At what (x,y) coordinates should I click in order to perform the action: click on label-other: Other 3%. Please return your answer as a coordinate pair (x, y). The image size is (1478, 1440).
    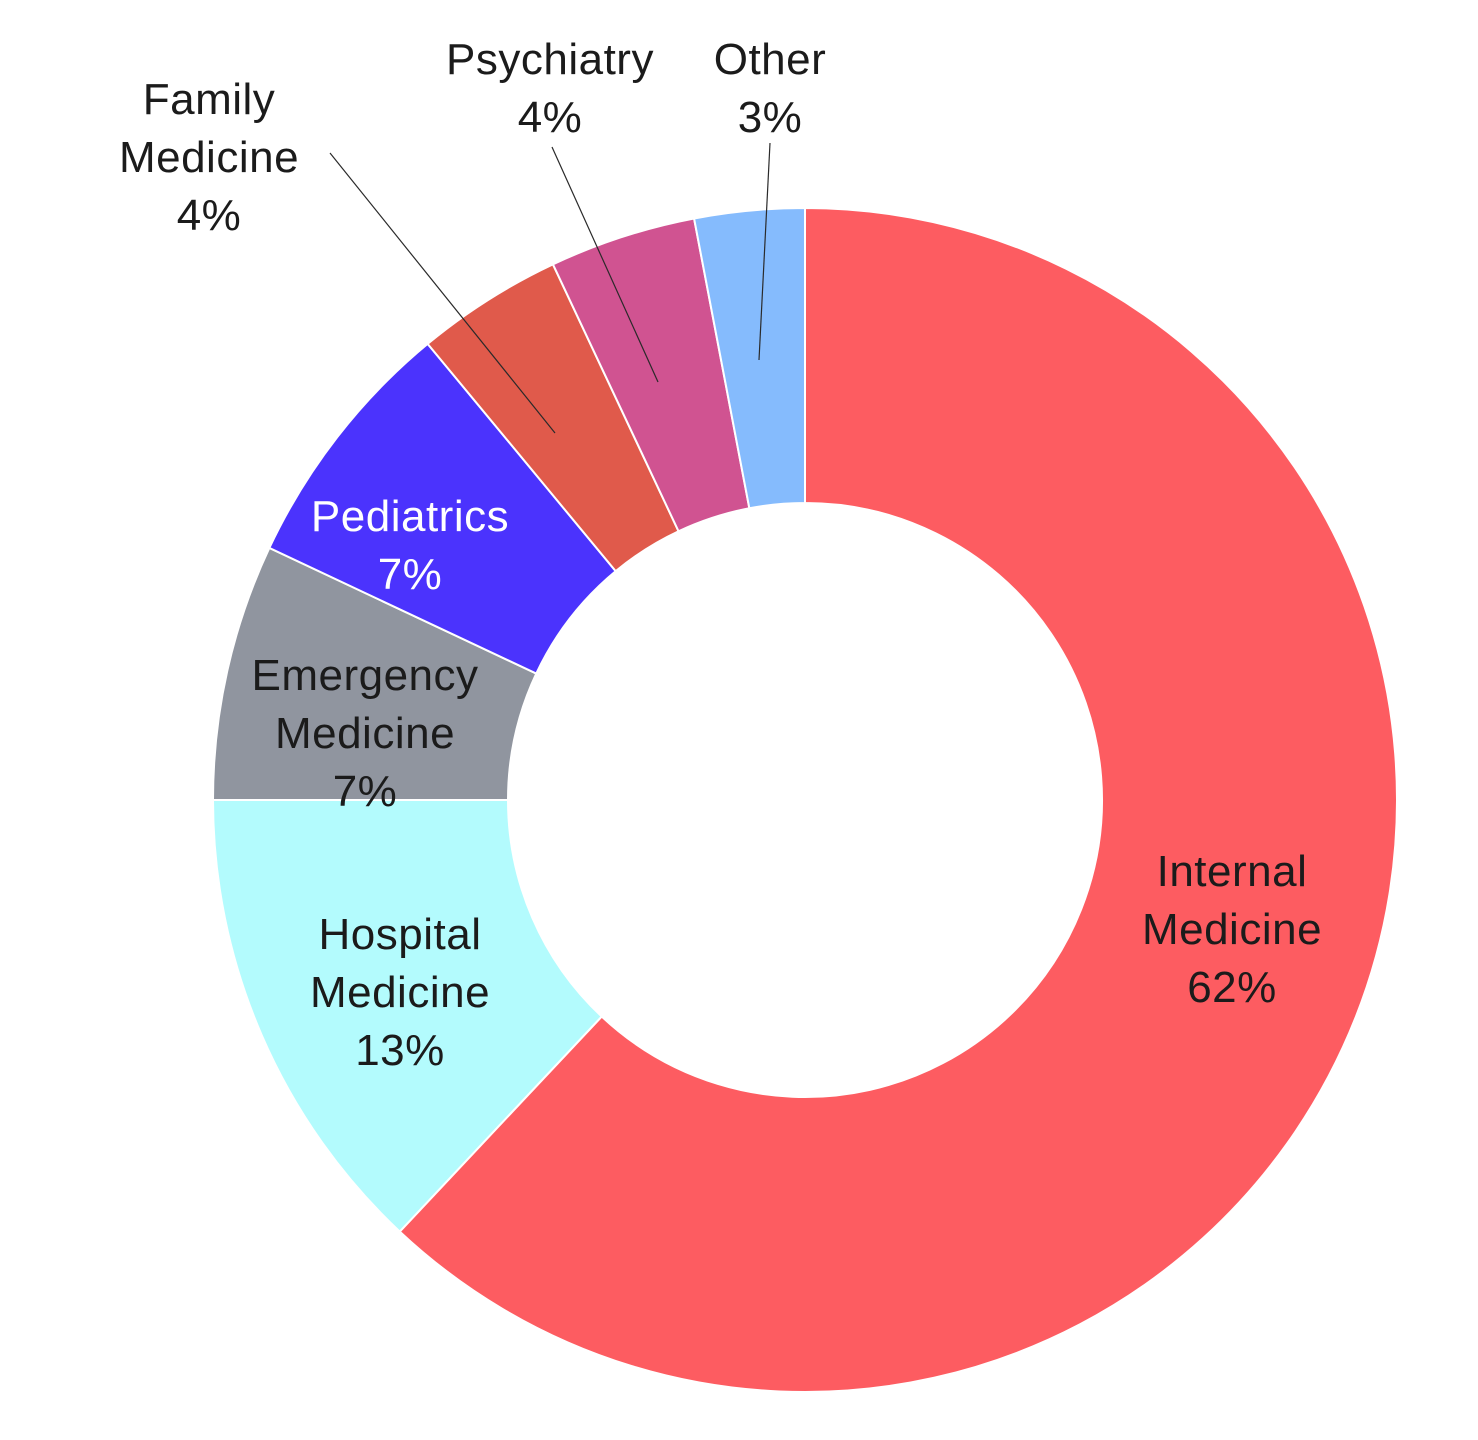
    Looking at the image, I should click on (770, 88).